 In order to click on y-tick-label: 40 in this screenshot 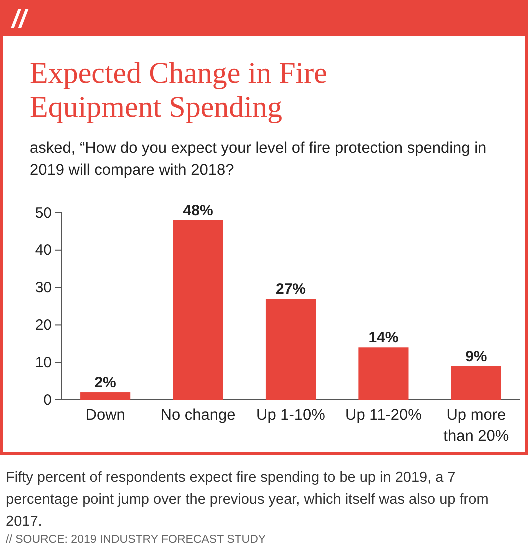, I will do `click(43, 251)`.